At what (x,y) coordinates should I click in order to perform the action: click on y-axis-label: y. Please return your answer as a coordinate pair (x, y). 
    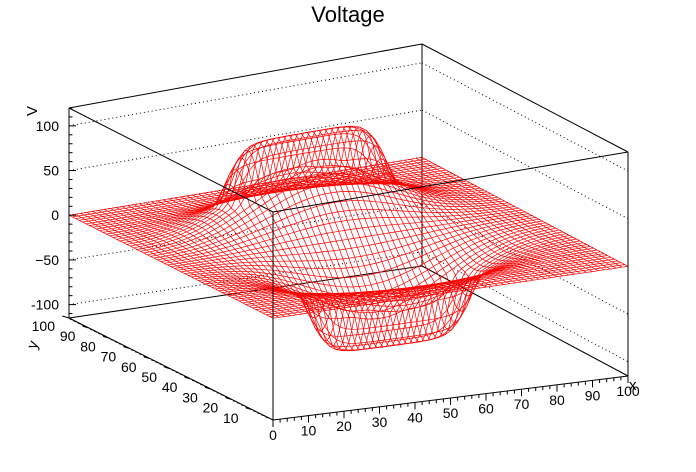
    Looking at the image, I should click on (33, 344).